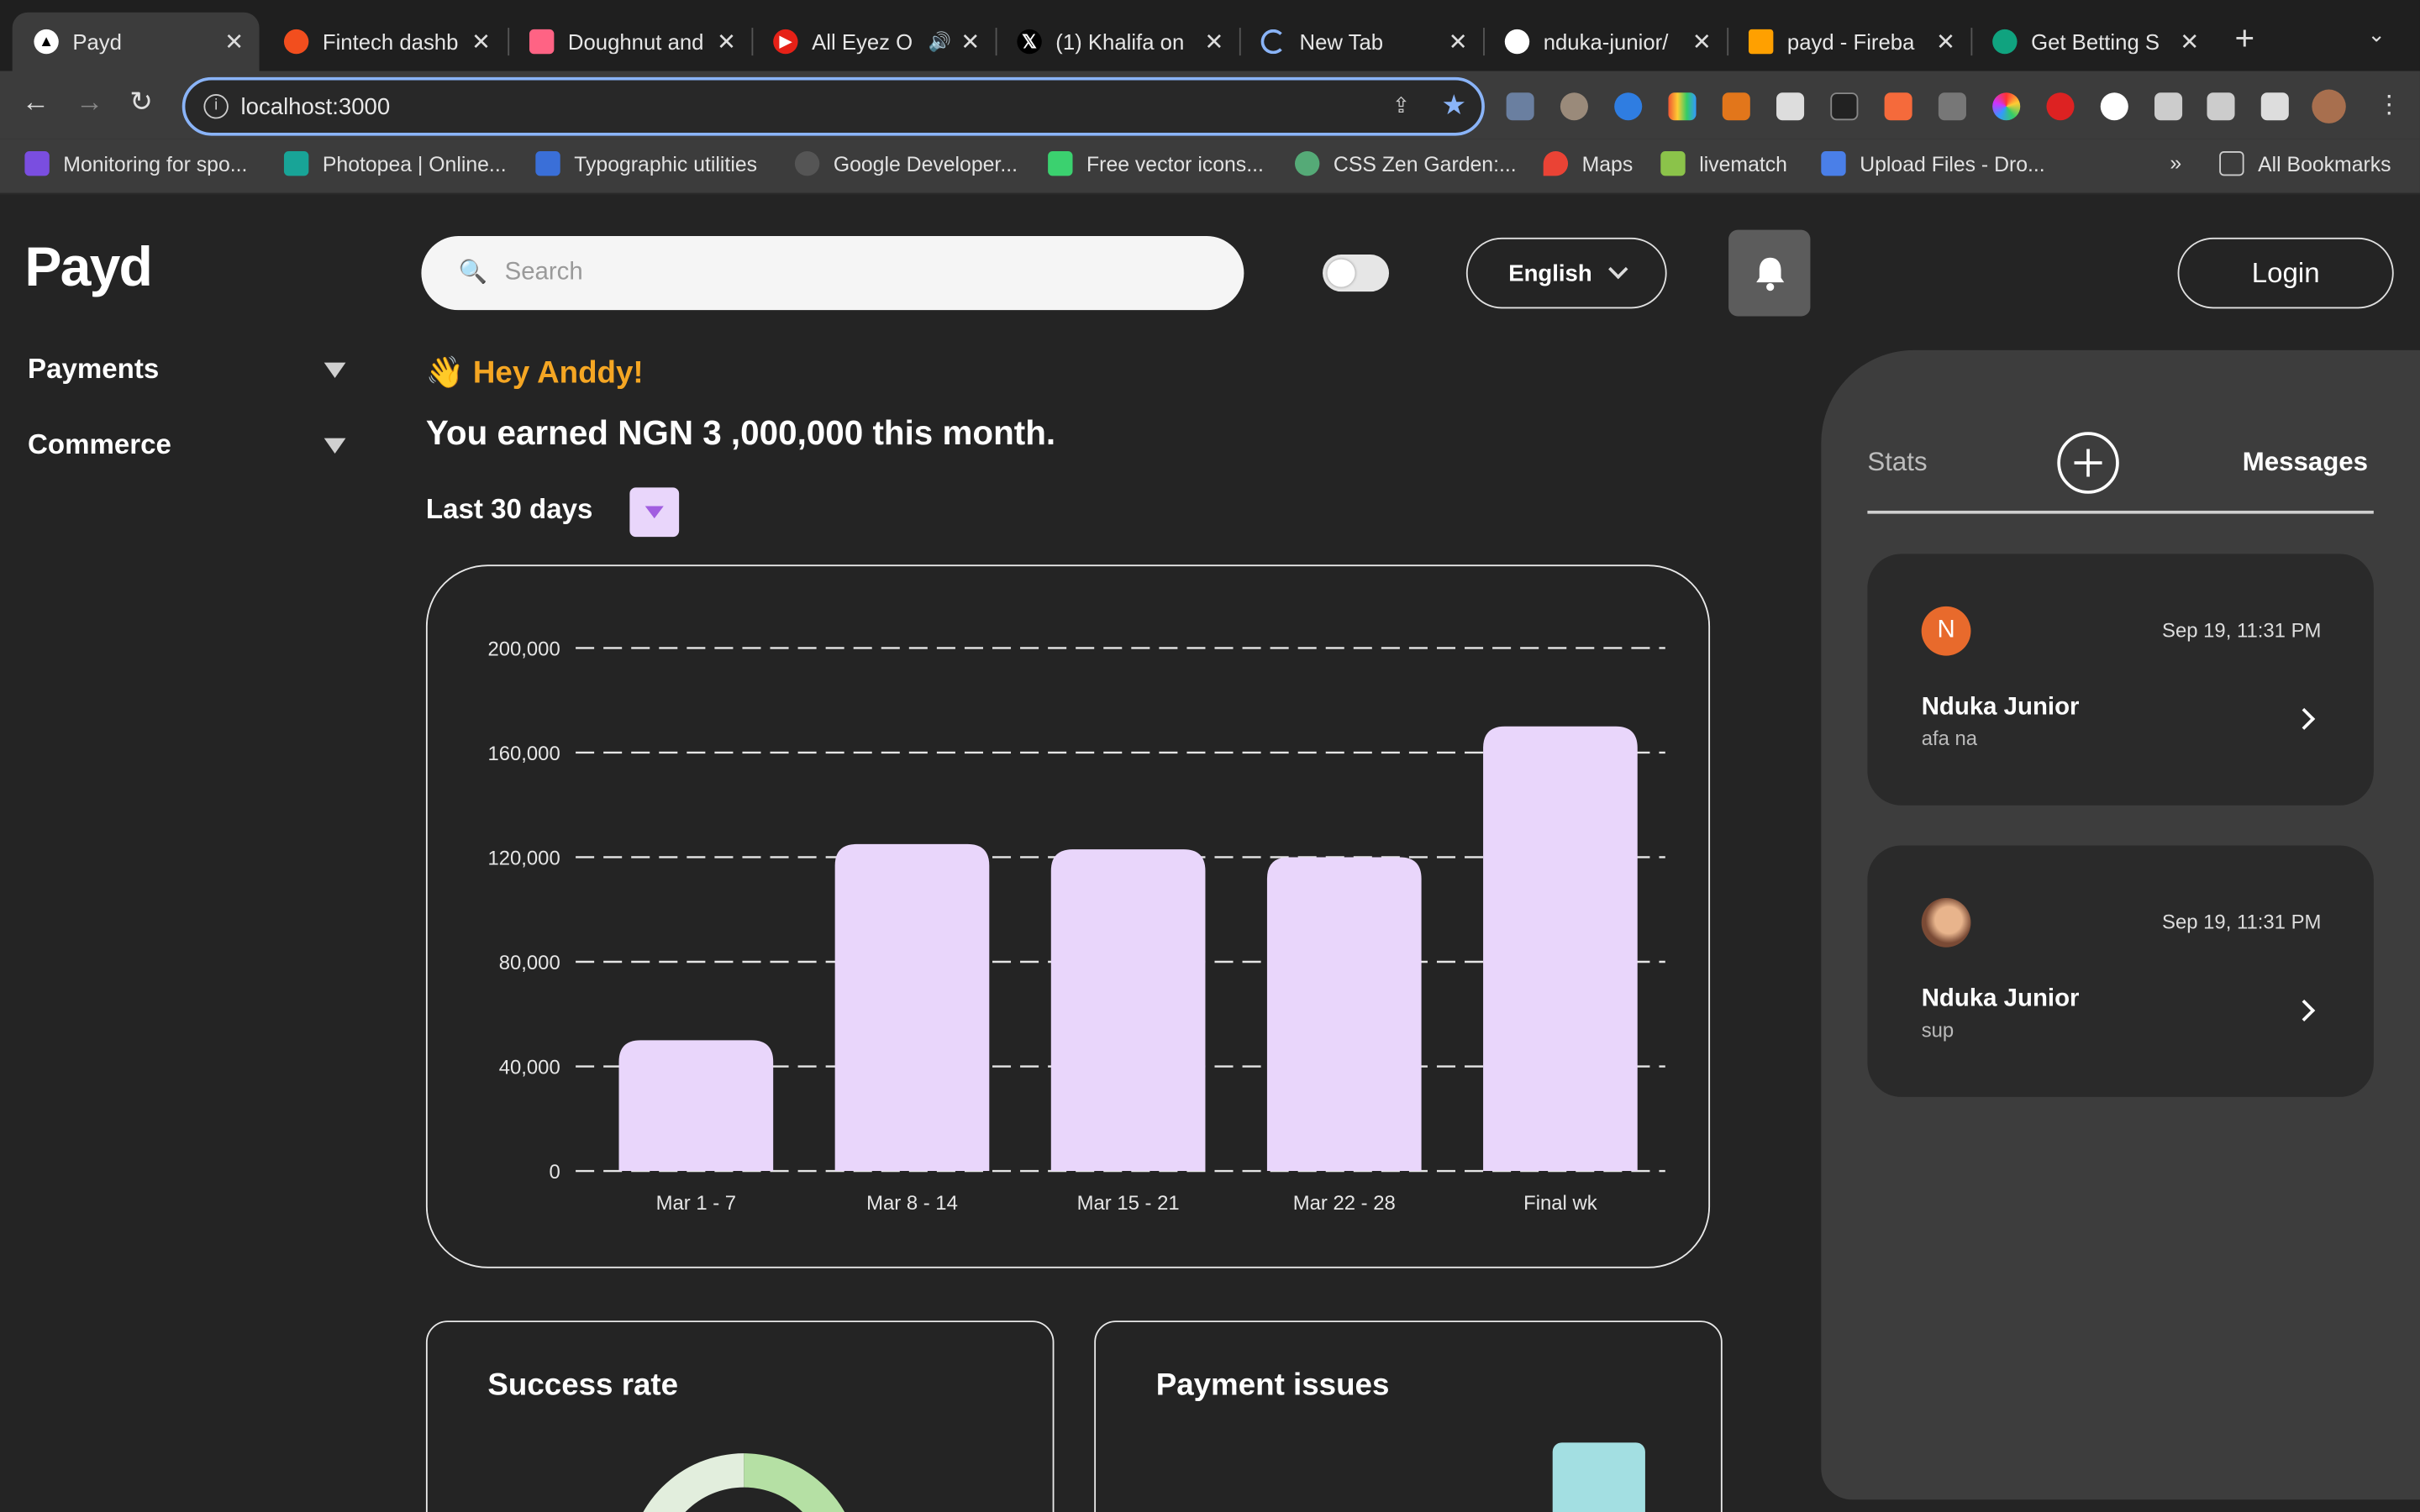 The width and height of the screenshot is (2420, 1512). I want to click on color-picker-icon, so click(2006, 106).